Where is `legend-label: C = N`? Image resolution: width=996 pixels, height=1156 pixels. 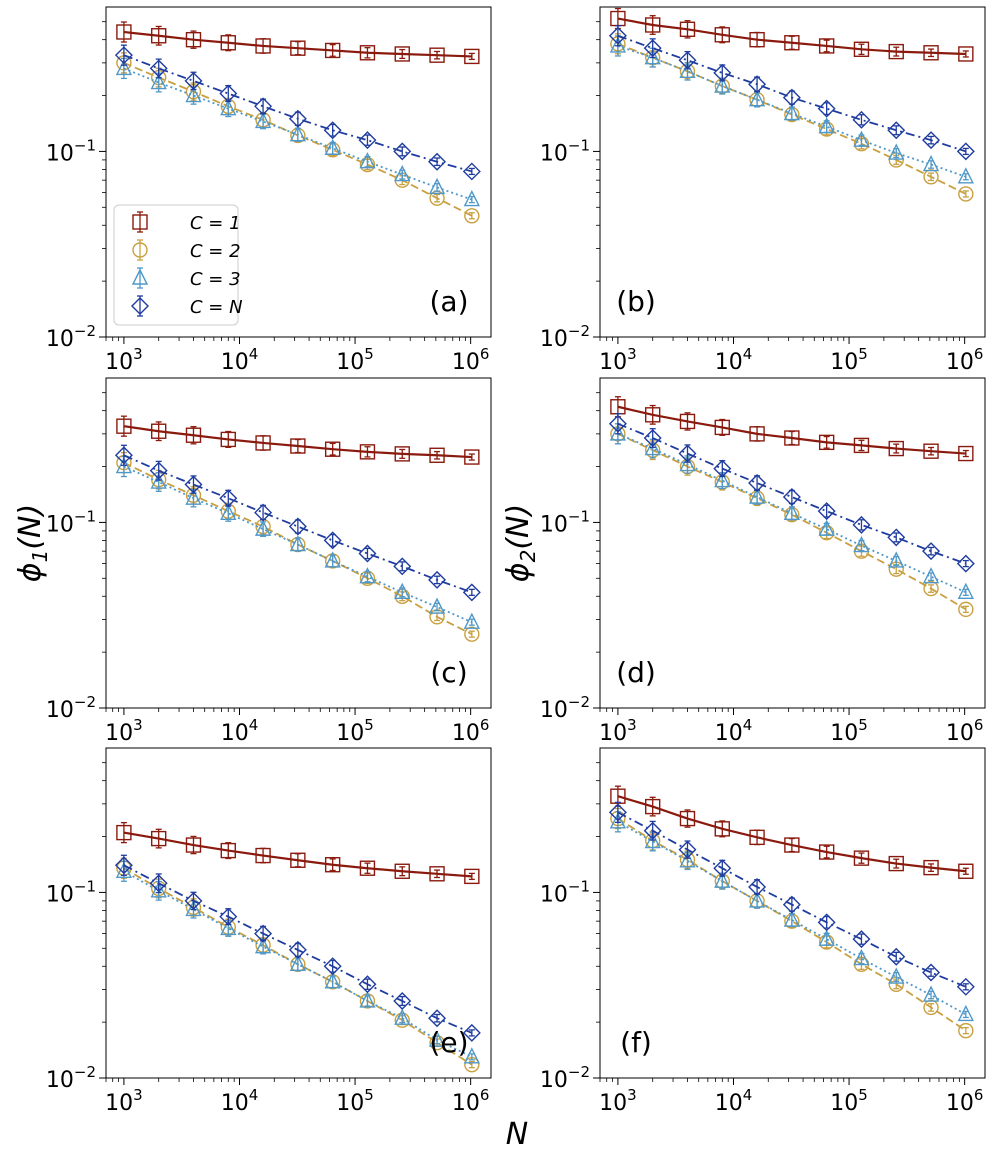 legend-label: C = N is located at coordinates (216, 307).